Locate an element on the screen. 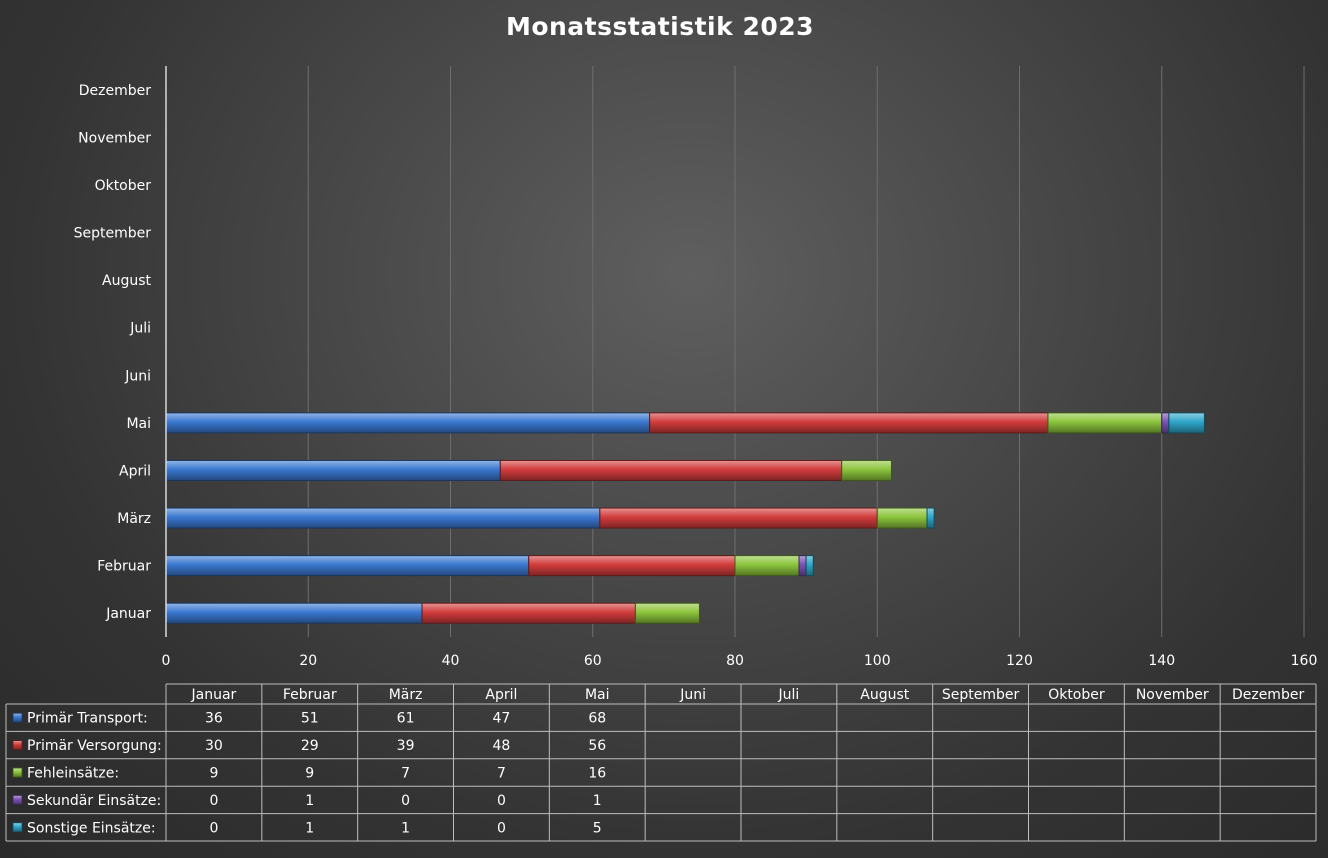  table-cell: 47 is located at coordinates (502, 719).